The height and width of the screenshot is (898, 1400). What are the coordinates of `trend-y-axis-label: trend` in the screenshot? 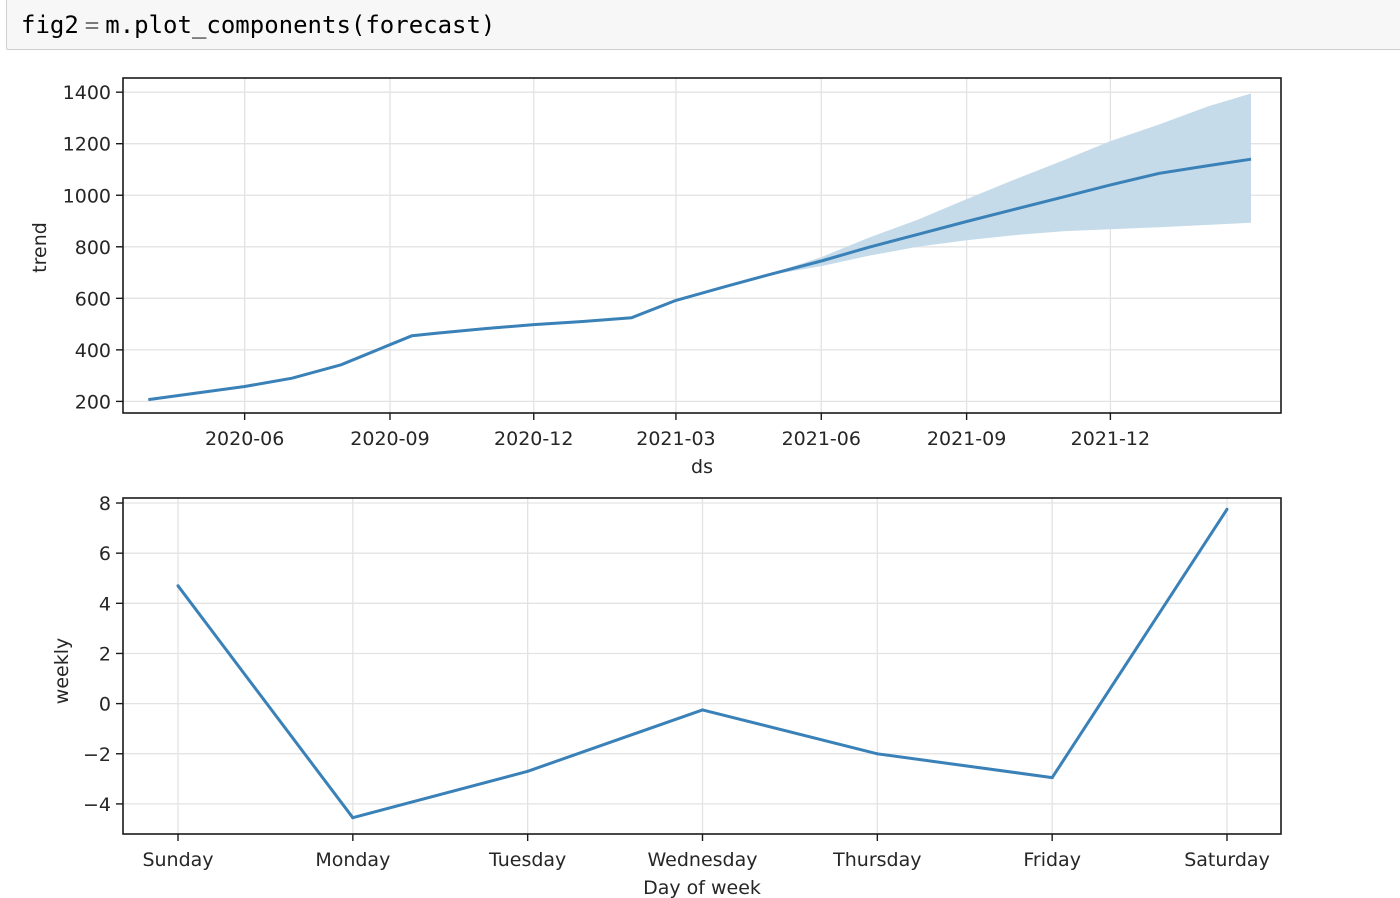 It's located at (40, 247).